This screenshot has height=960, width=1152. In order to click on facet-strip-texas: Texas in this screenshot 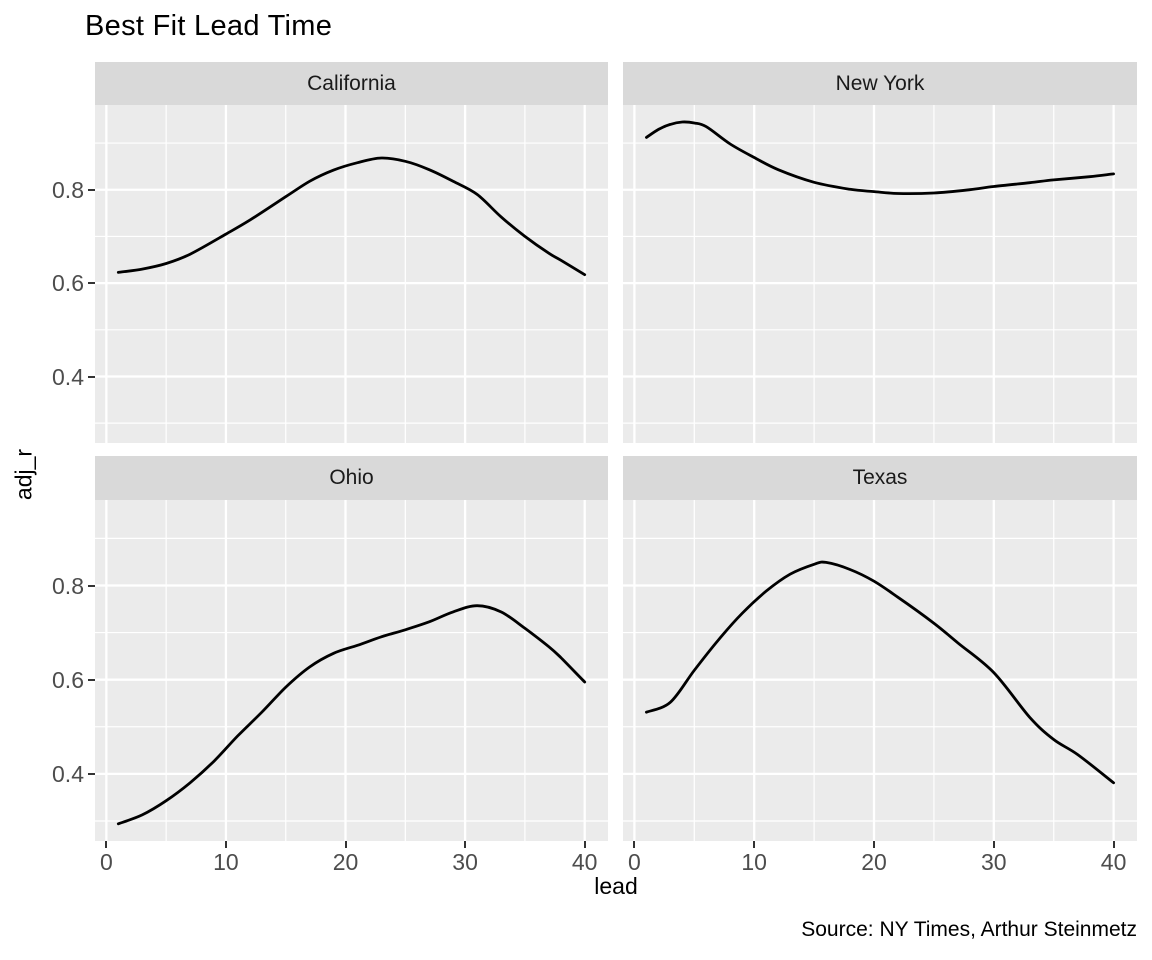, I will do `click(880, 478)`.